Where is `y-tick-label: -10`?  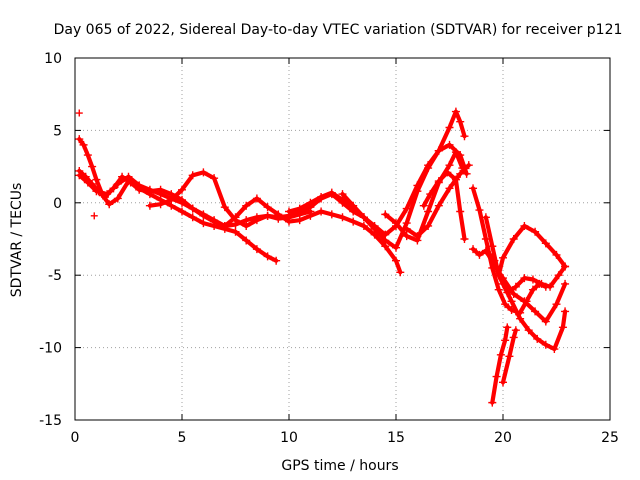
y-tick-label: -10 is located at coordinates (50, 349).